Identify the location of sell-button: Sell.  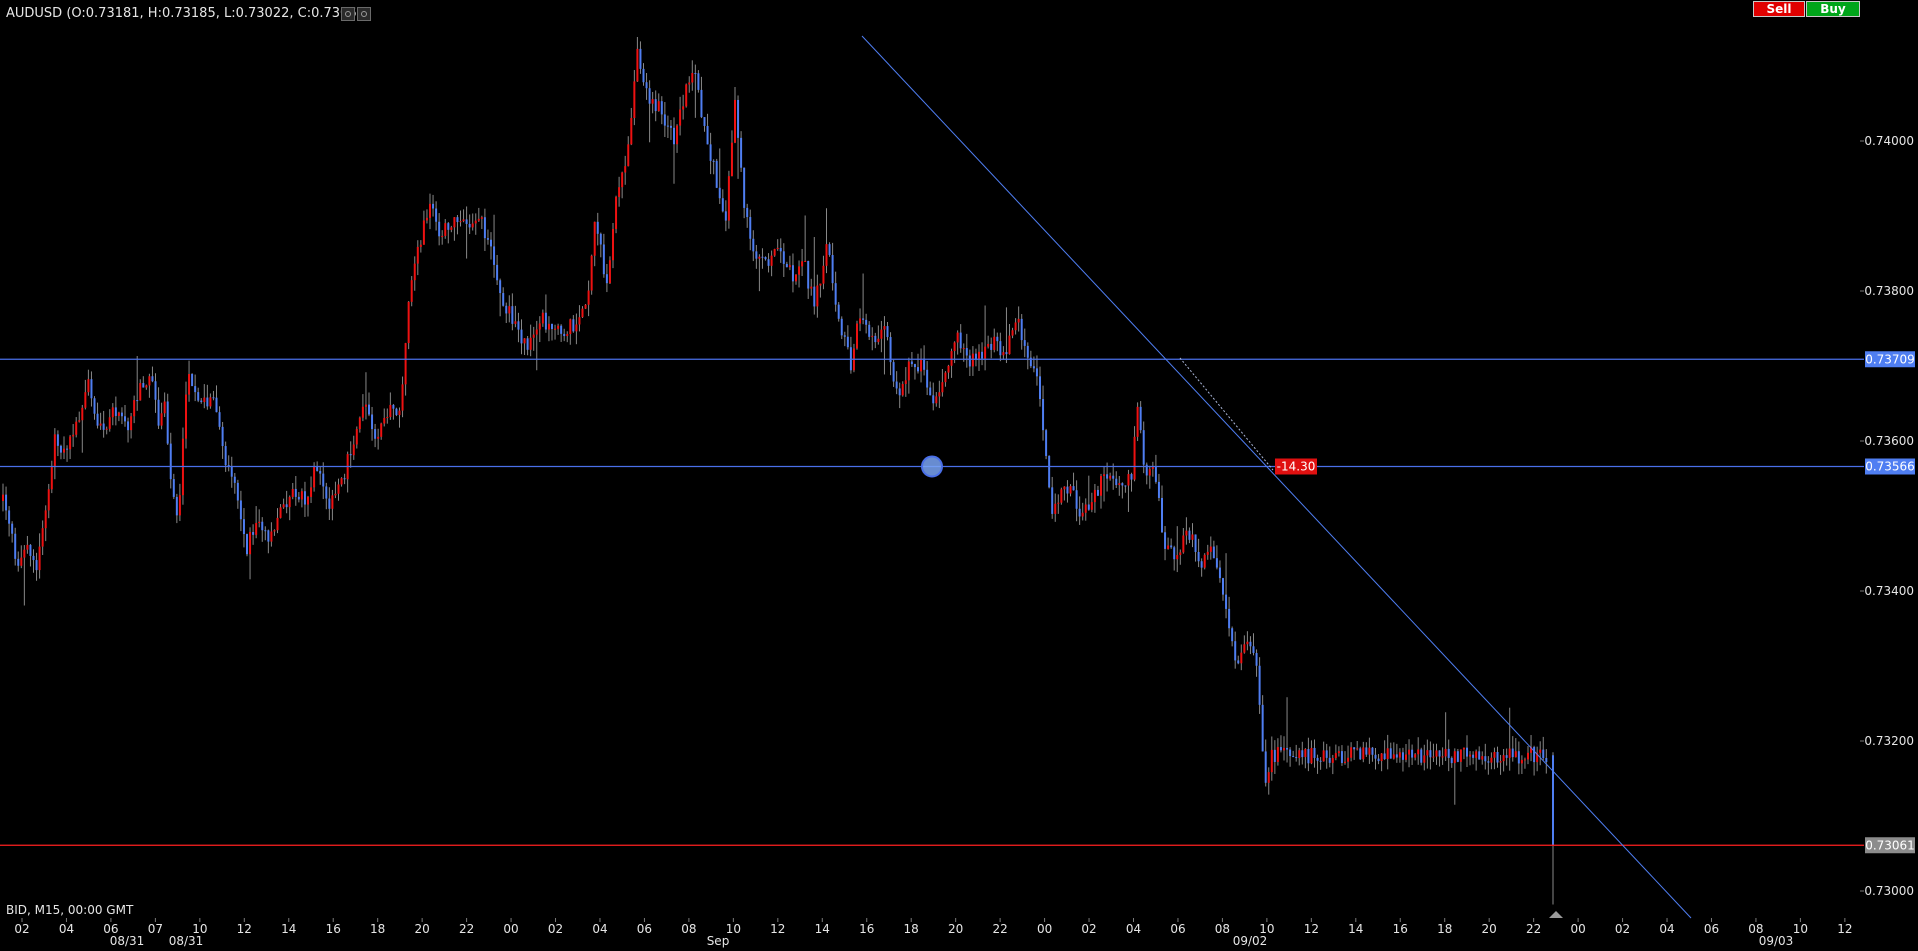
(1779, 9).